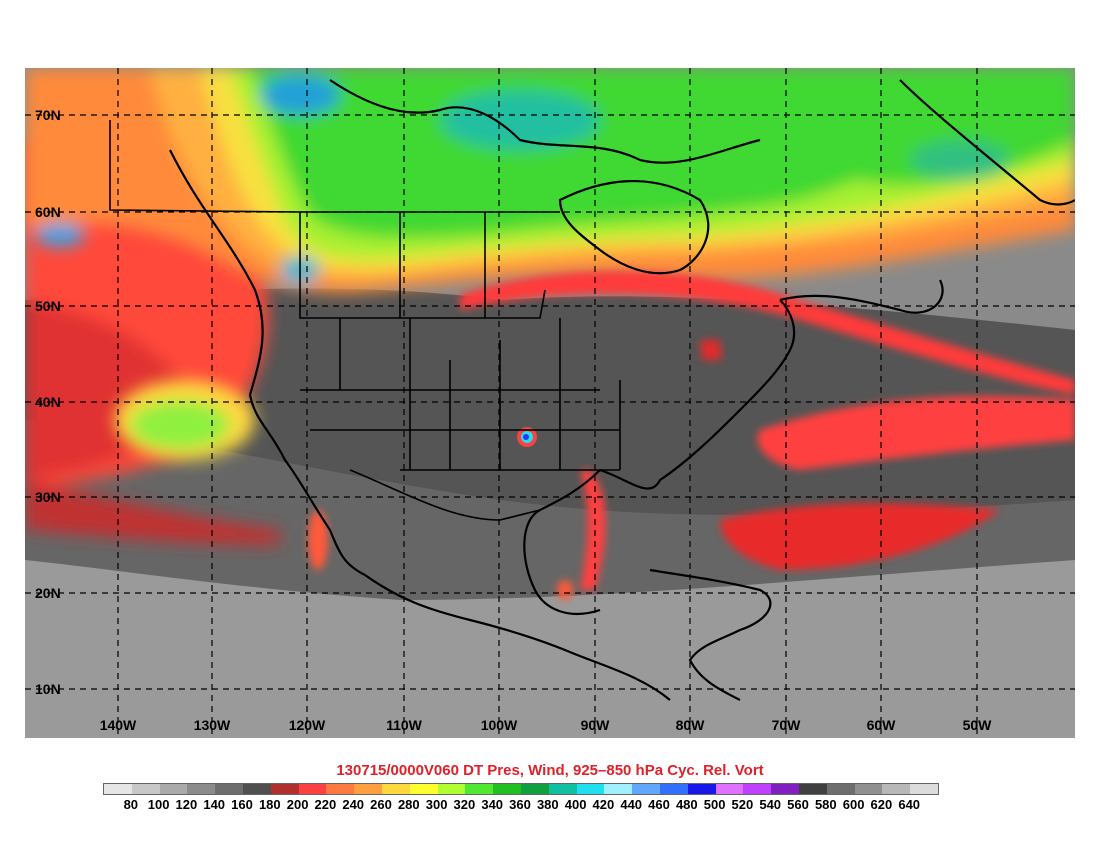  I want to click on colorbar-label: 380, so click(547, 804).